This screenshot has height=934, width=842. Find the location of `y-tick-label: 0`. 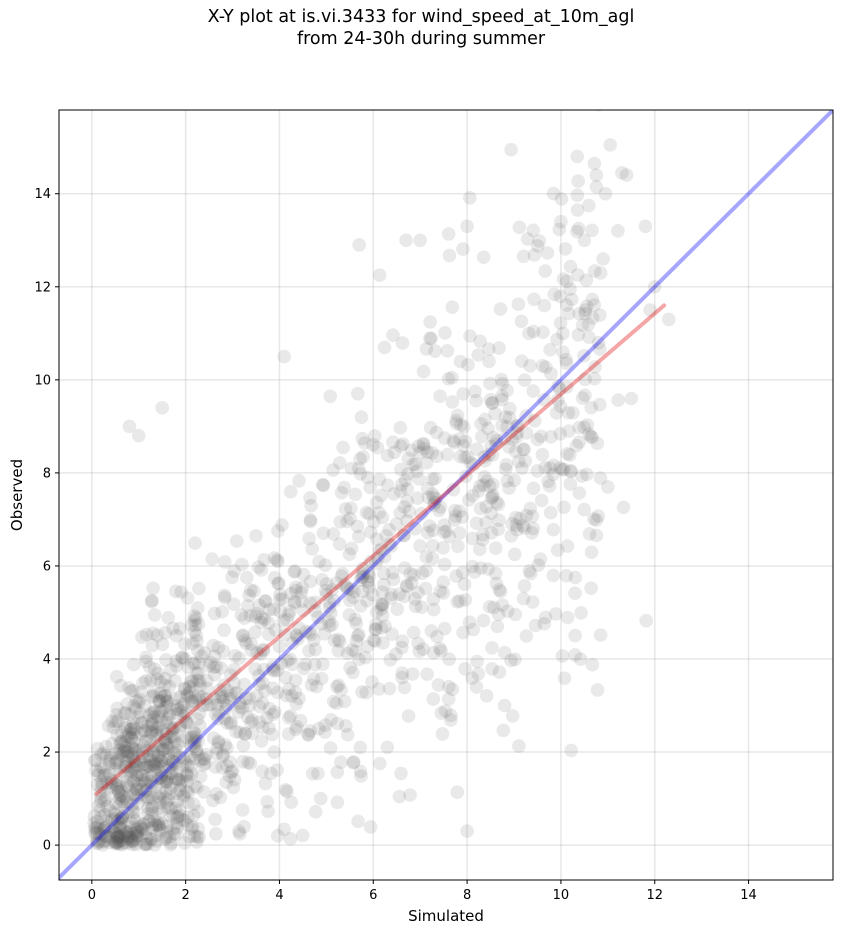

y-tick-label: 0 is located at coordinates (47, 846).